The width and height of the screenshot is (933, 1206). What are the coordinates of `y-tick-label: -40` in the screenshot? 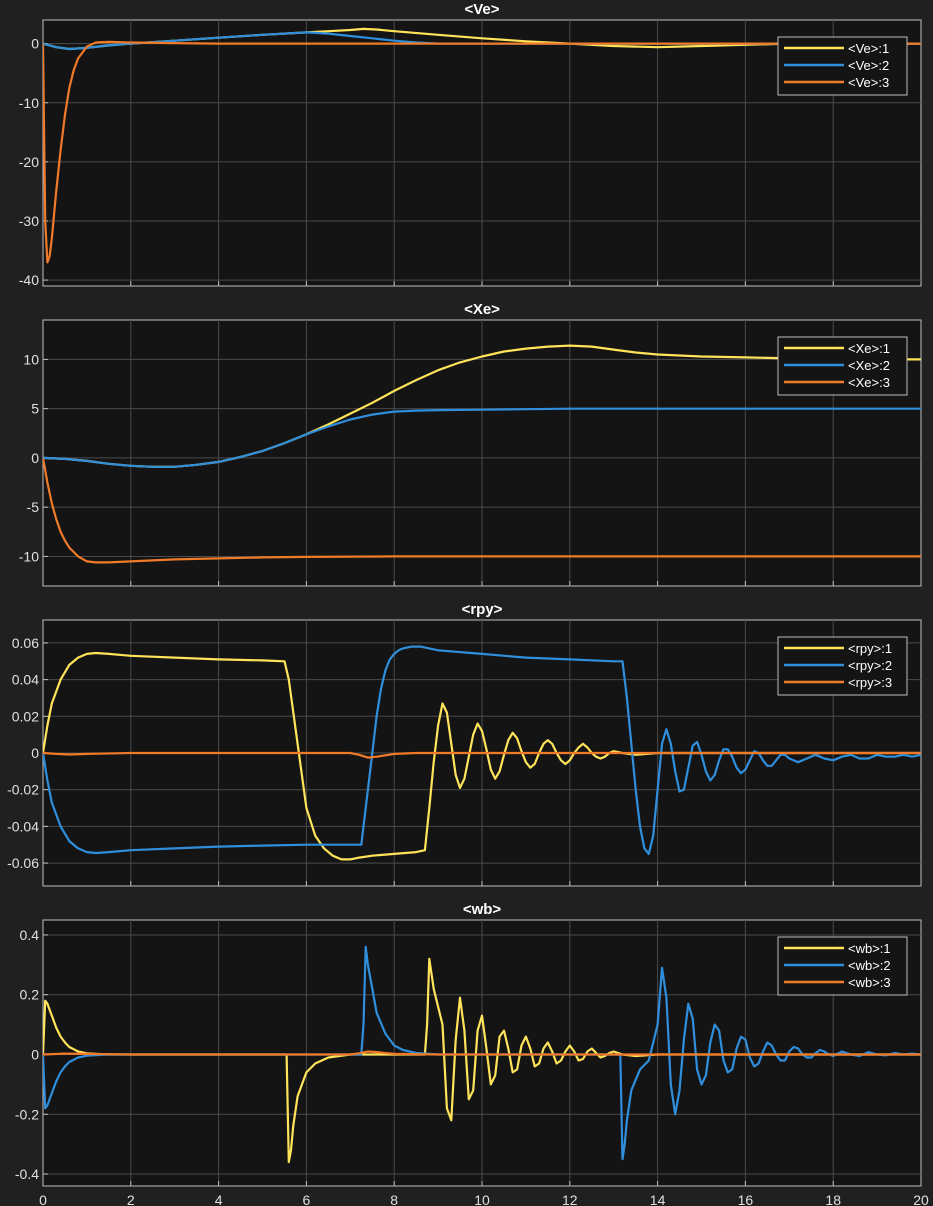 It's located at (29, 280).